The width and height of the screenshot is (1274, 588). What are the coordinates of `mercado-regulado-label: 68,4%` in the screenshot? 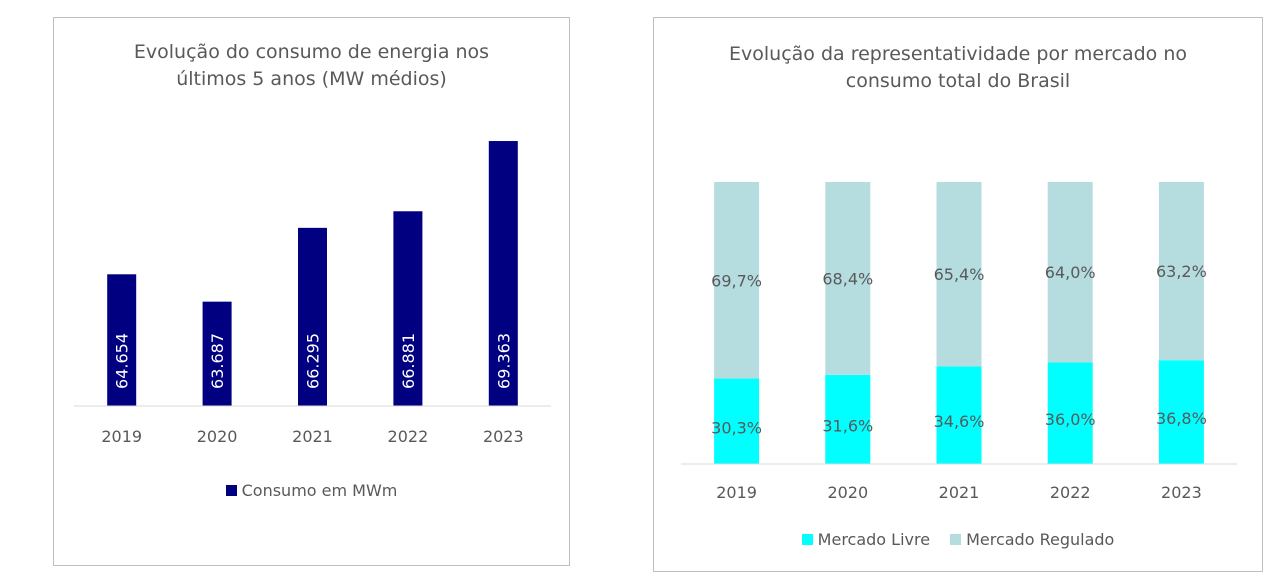 It's located at (847, 278).